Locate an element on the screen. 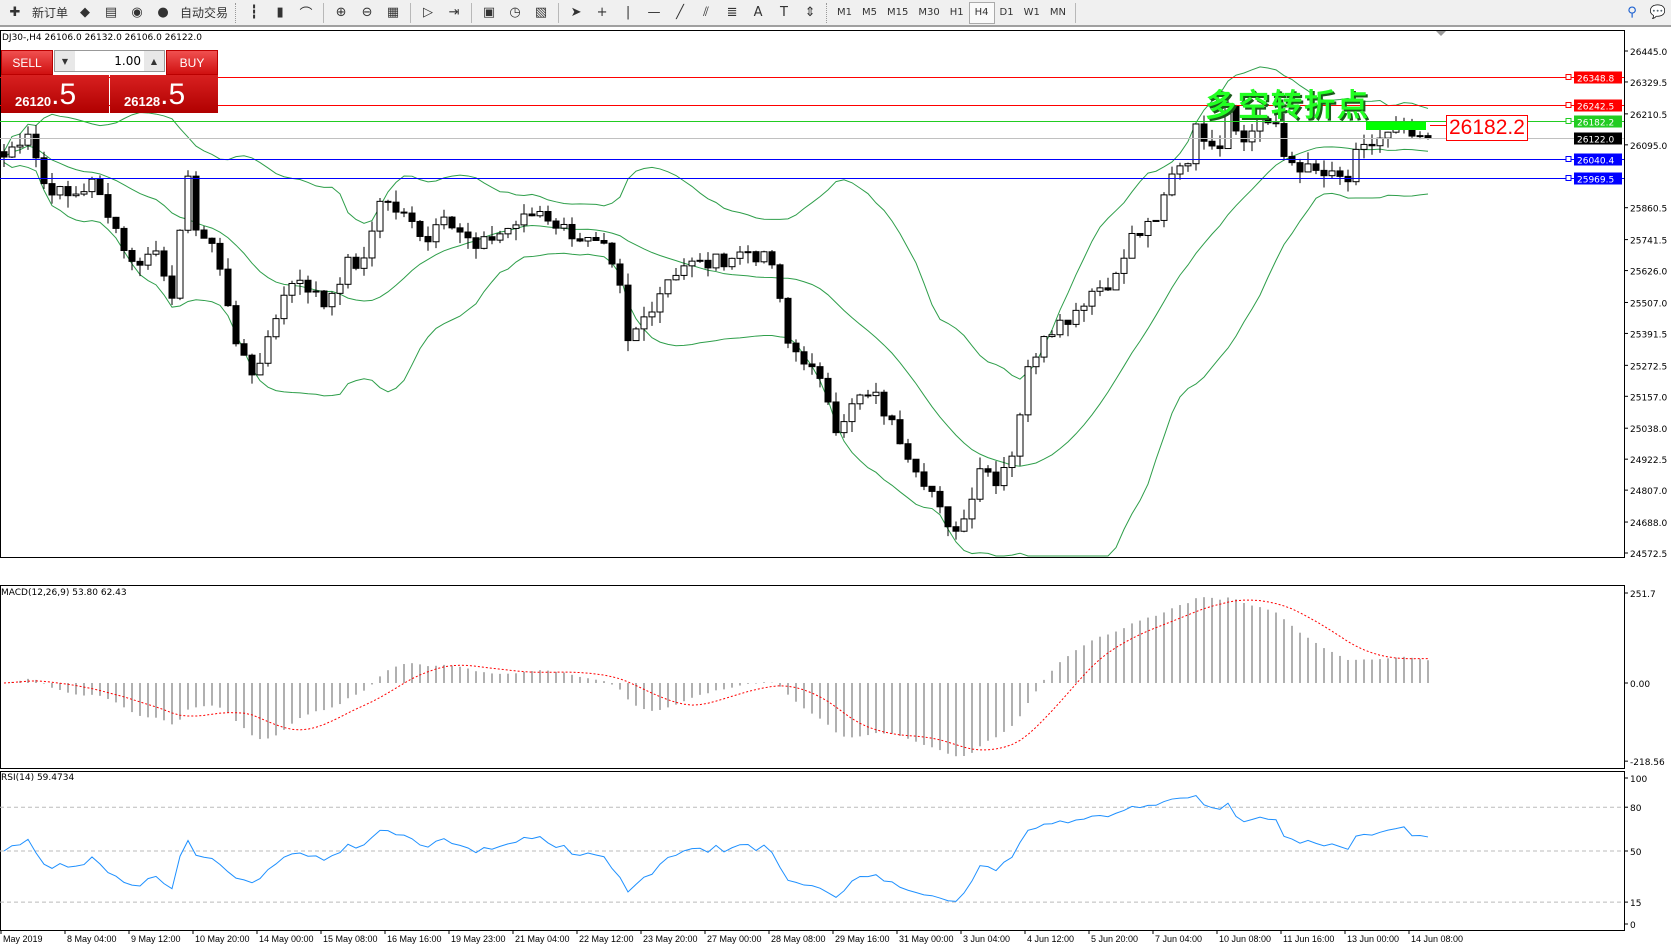 The height and width of the screenshot is (947, 1671). timeframe-m1: M1 is located at coordinates (845, 12).